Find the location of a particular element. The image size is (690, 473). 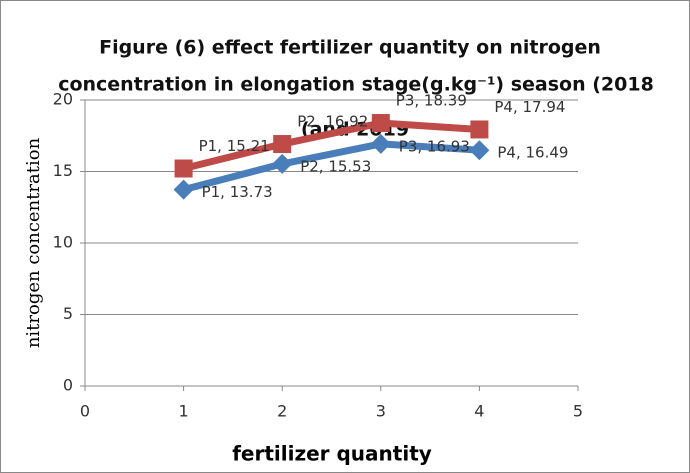

x-tick-label: 1 is located at coordinates (184, 411).